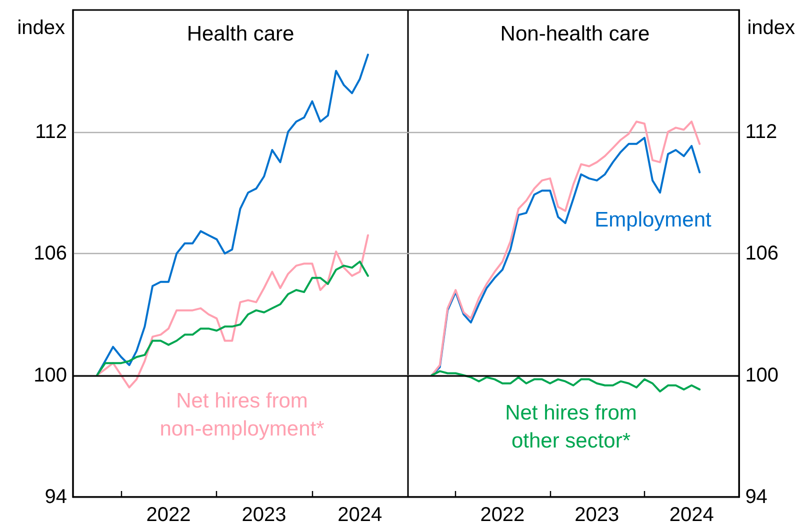  I want to click on series-label: Employment, so click(653, 220).